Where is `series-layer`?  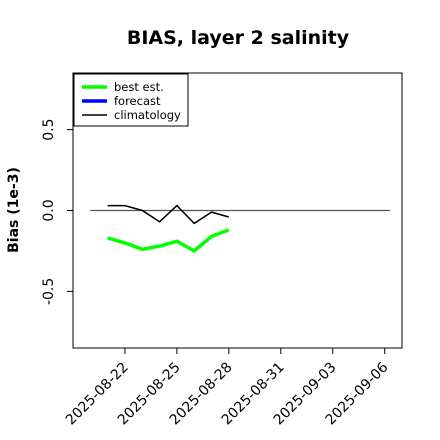 series-layer is located at coordinates (168, 229).